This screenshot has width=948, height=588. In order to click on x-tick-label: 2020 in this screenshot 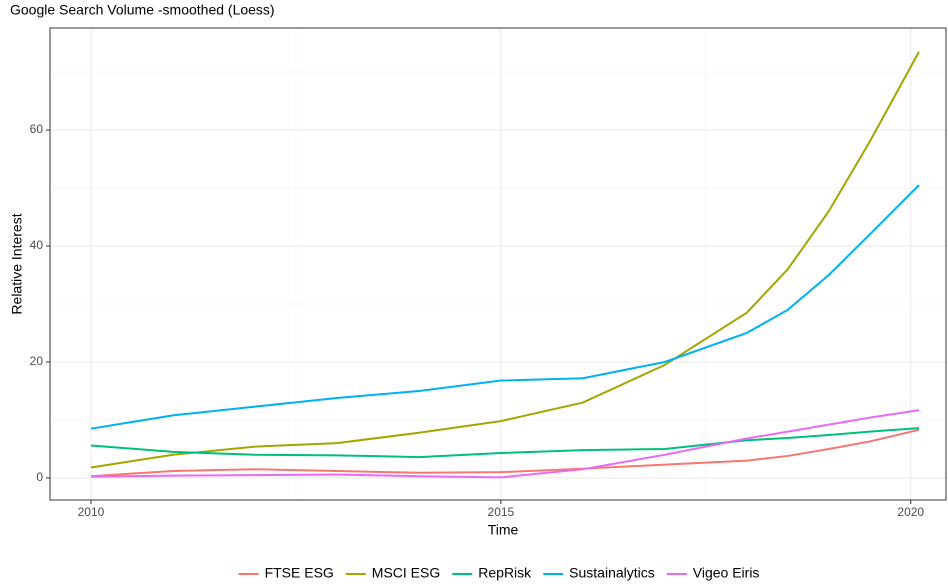, I will do `click(910, 512)`.